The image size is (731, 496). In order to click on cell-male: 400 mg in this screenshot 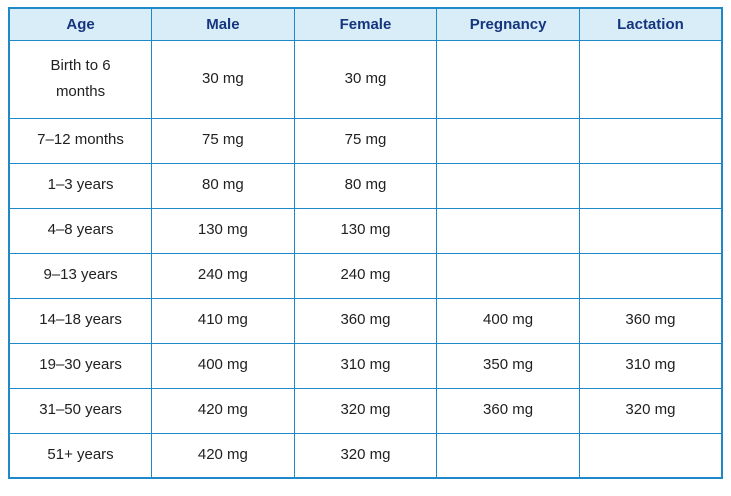, I will do `click(223, 365)`.